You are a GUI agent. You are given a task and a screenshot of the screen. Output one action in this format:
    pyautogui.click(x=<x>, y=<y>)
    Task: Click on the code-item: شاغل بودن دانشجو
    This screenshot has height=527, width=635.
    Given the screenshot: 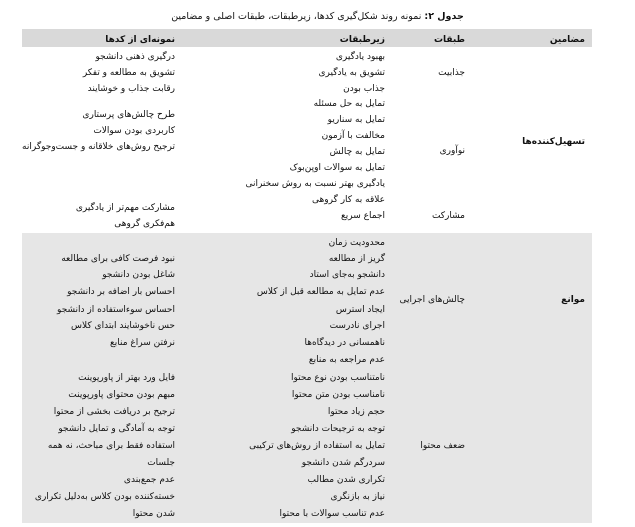 What is the action you would take?
    pyautogui.click(x=138, y=275)
    